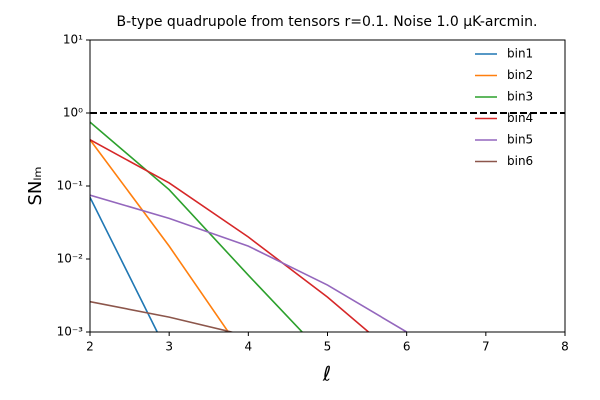 This screenshot has height=400, width=600. Describe the element at coordinates (90, 347) in the screenshot. I see `x-tick-label: 2` at that location.